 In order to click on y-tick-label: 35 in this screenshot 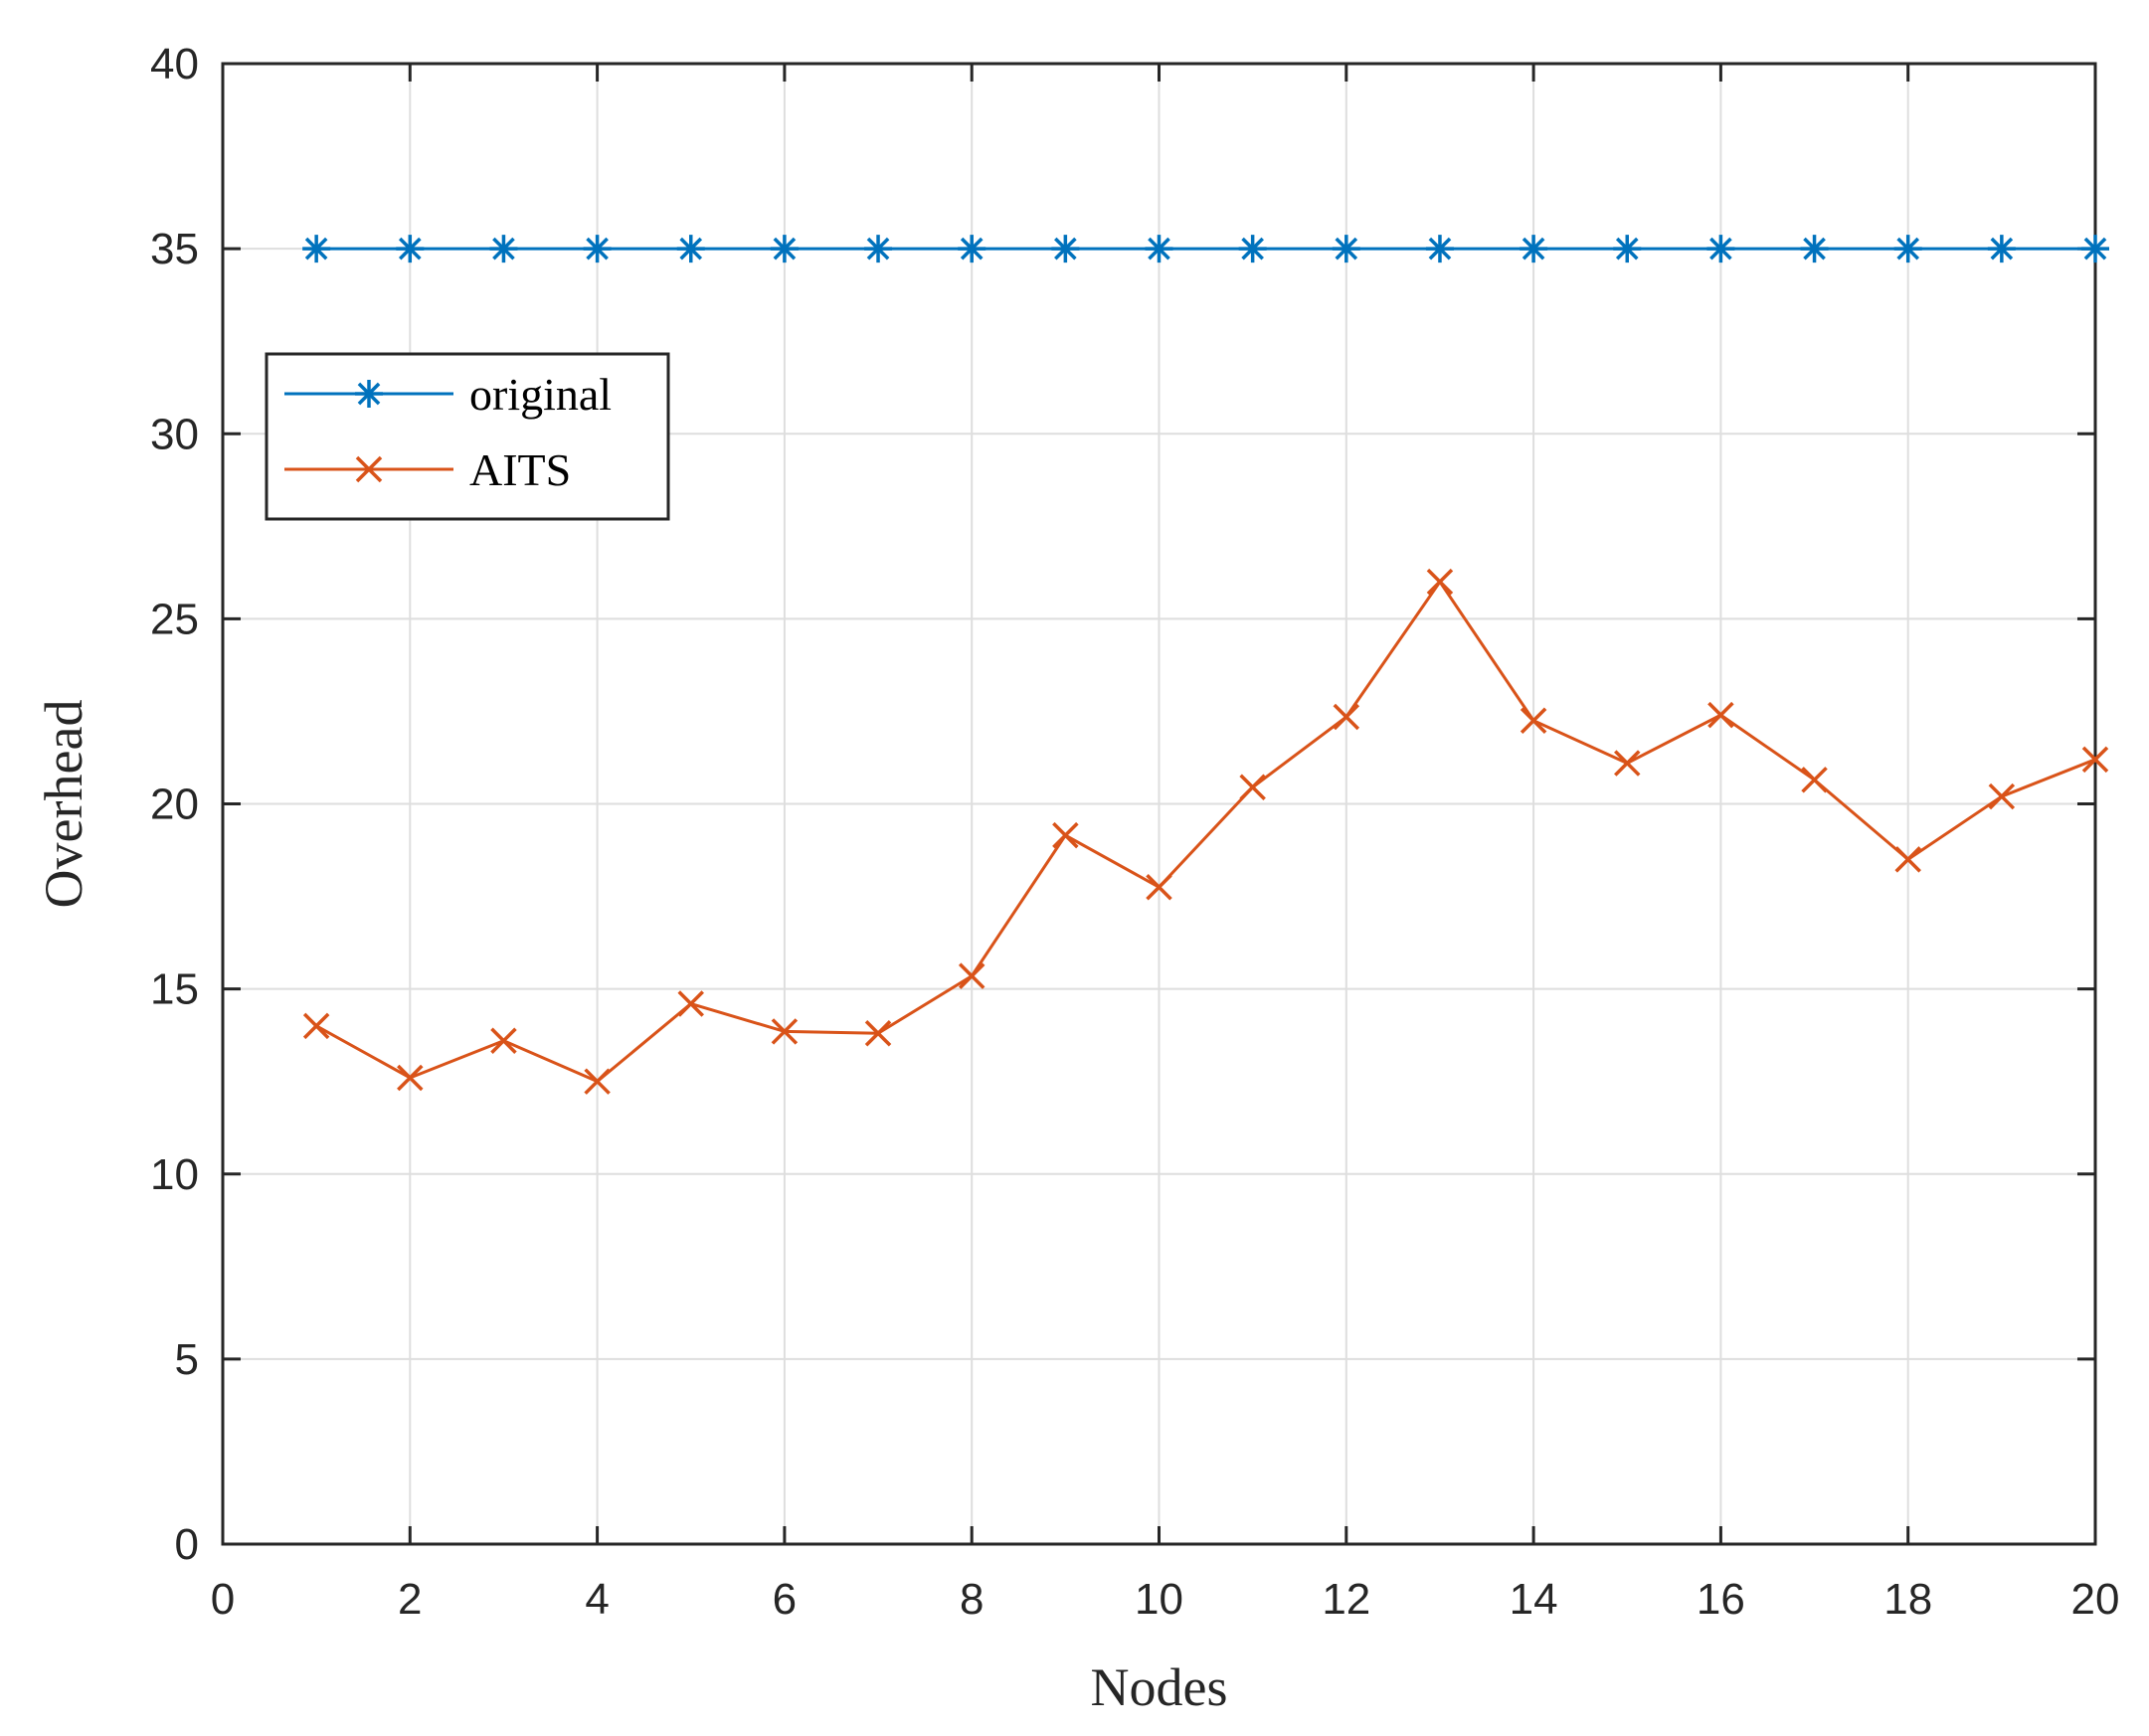, I will do `click(174, 249)`.